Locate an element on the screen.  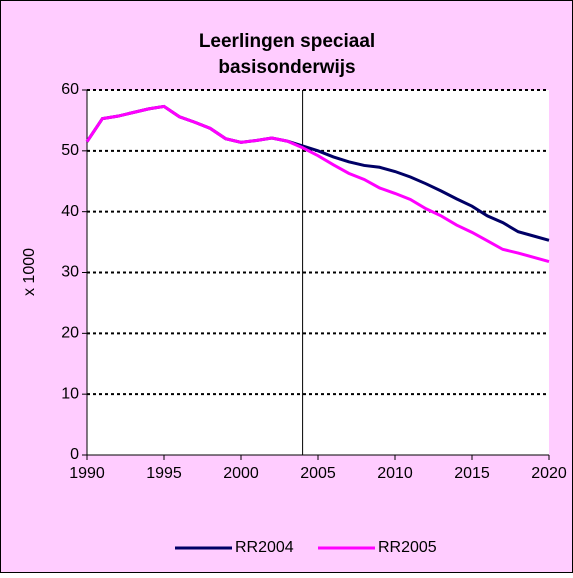
y-tick-label: 0 is located at coordinates (74, 454).